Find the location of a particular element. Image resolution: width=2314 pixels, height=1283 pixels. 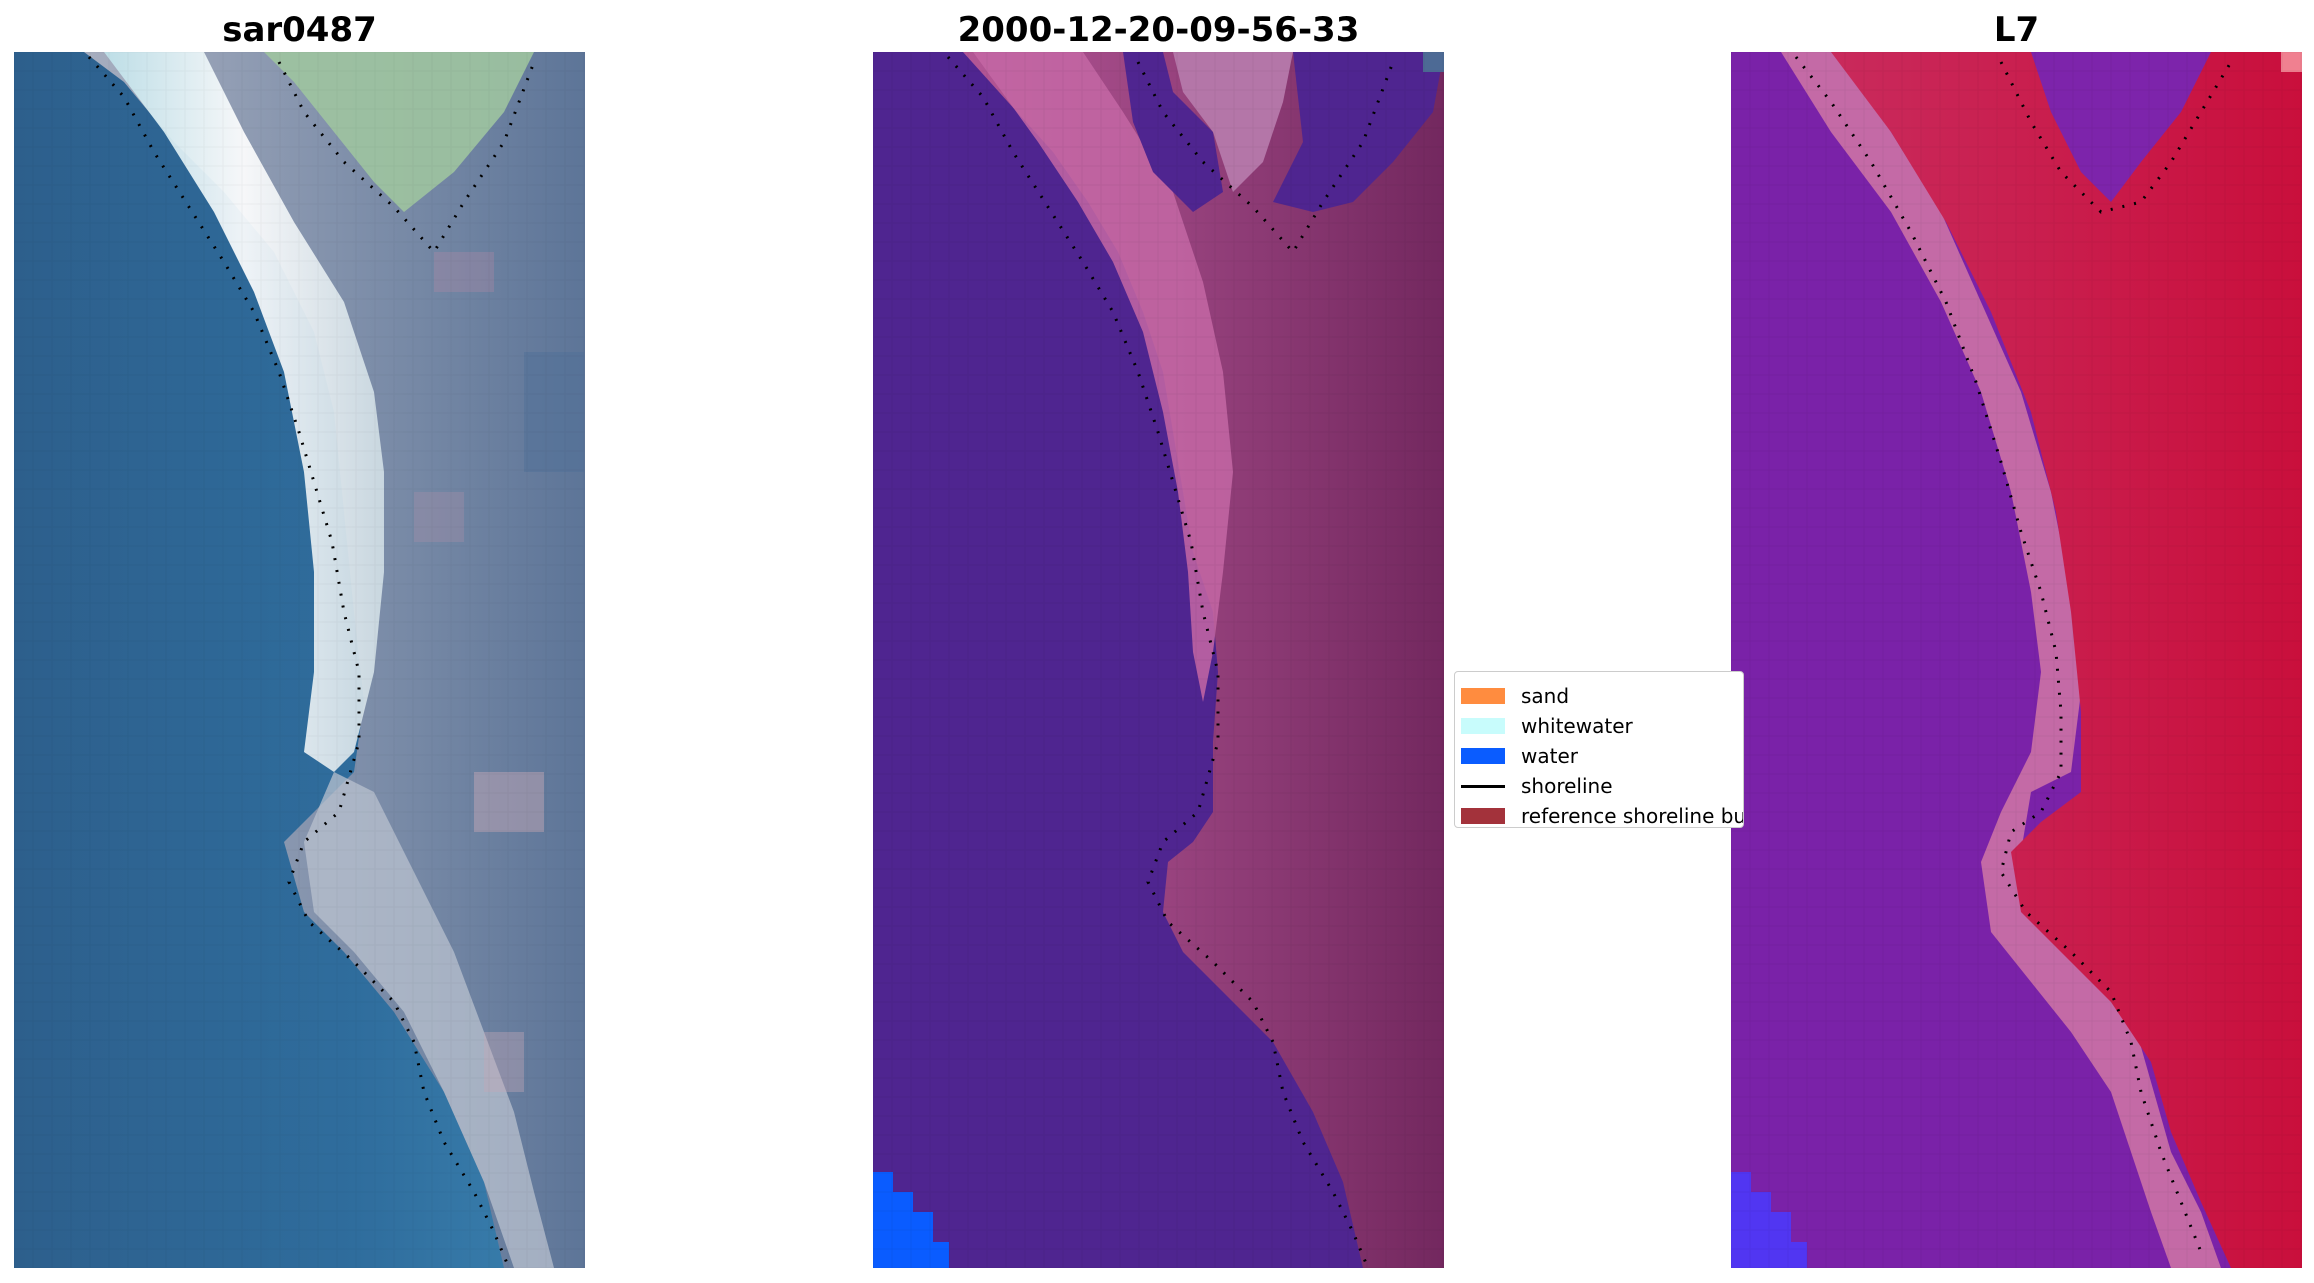

legend-swatch-reference-shoreline-buffer is located at coordinates (1483, 816).